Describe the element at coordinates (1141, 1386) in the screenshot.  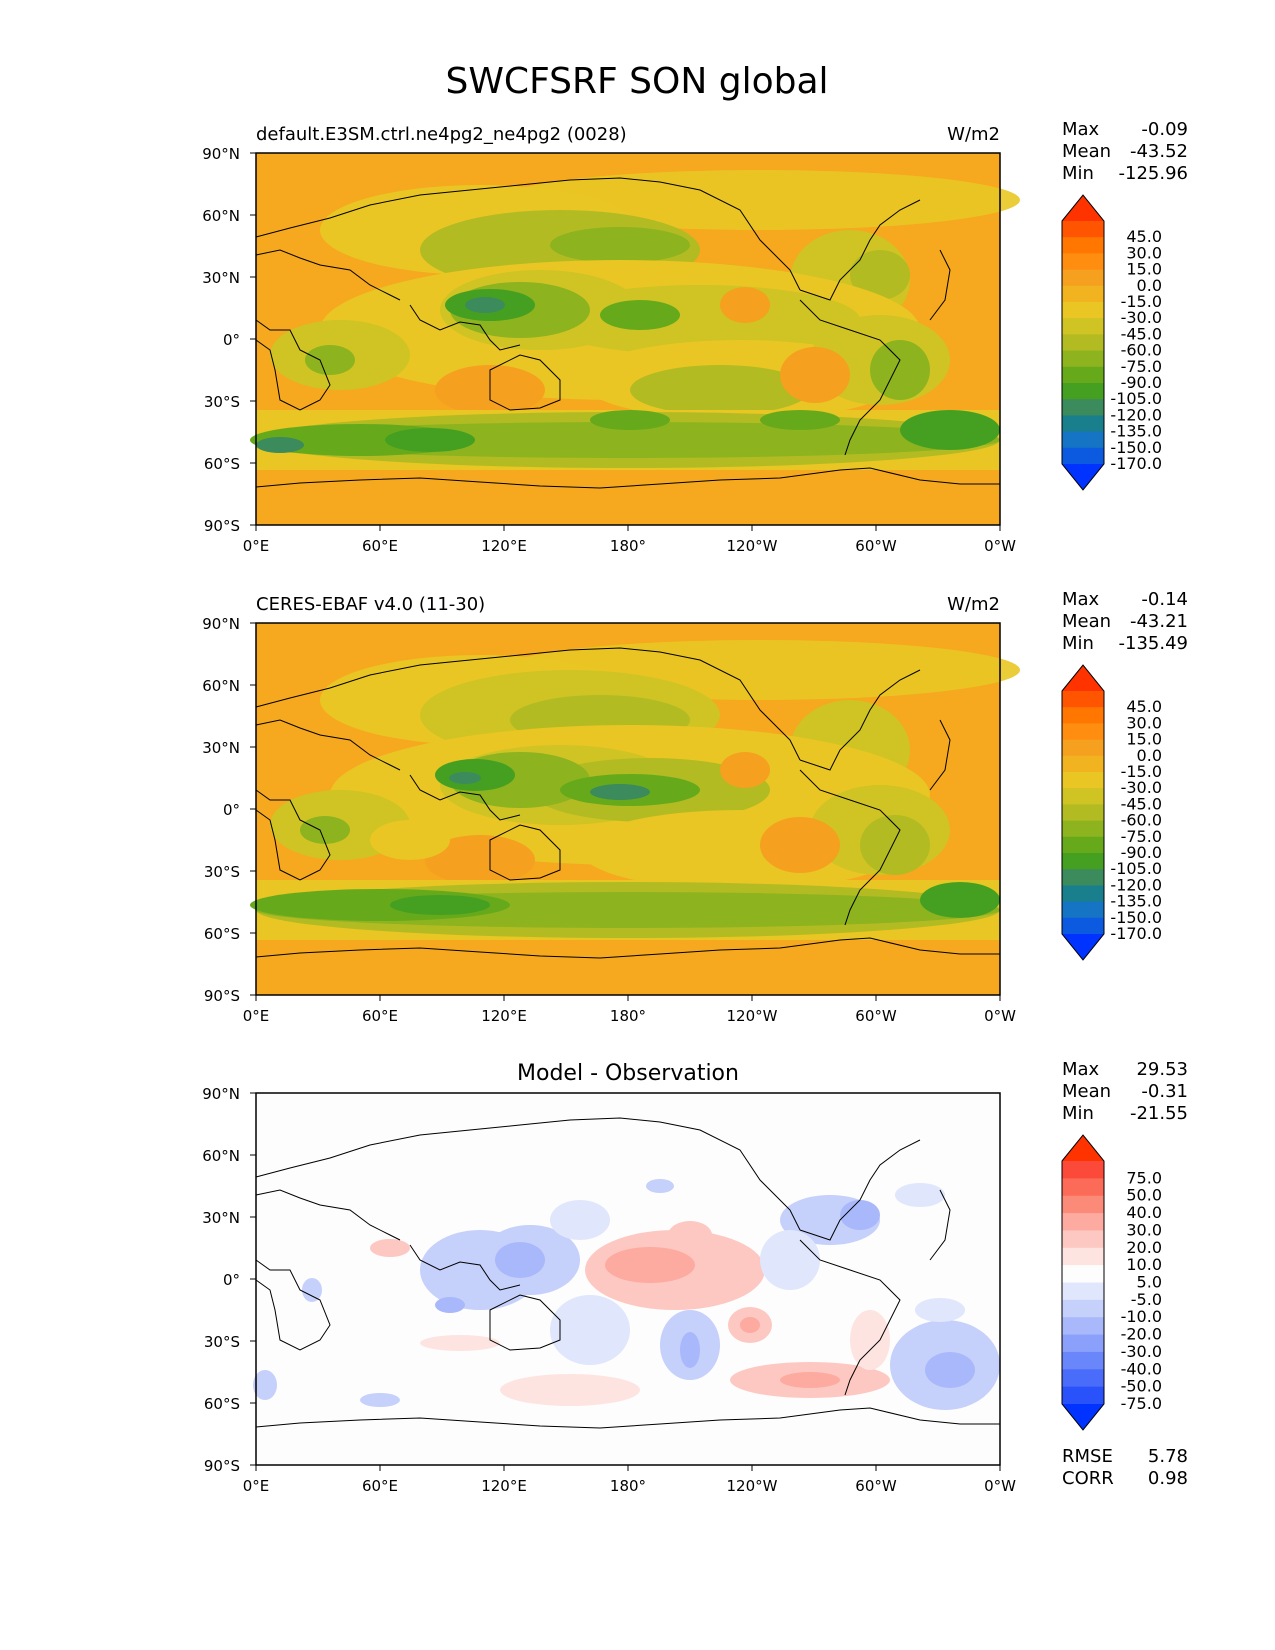
I see `colorbar-tick-label: -50.0` at that location.